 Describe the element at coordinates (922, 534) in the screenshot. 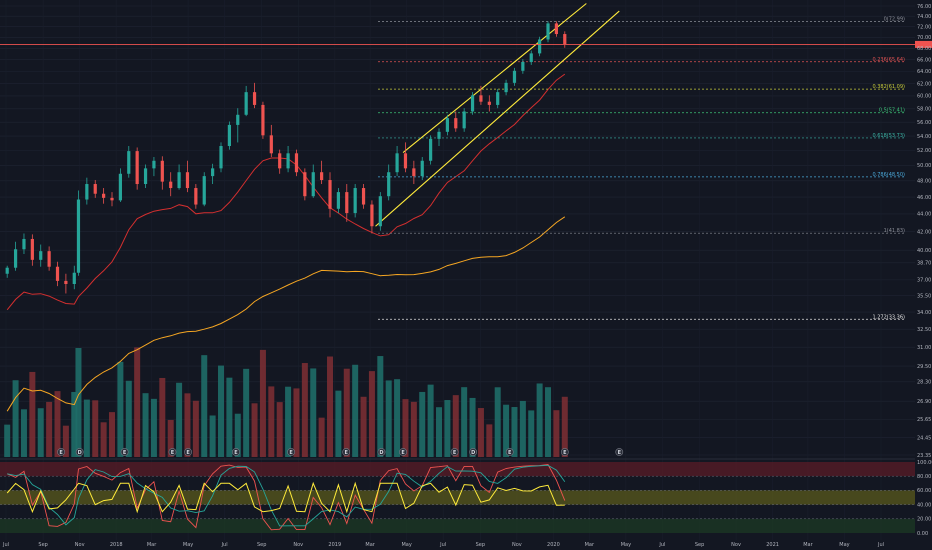

I see `oscillator-tick-label: 0.00` at that location.